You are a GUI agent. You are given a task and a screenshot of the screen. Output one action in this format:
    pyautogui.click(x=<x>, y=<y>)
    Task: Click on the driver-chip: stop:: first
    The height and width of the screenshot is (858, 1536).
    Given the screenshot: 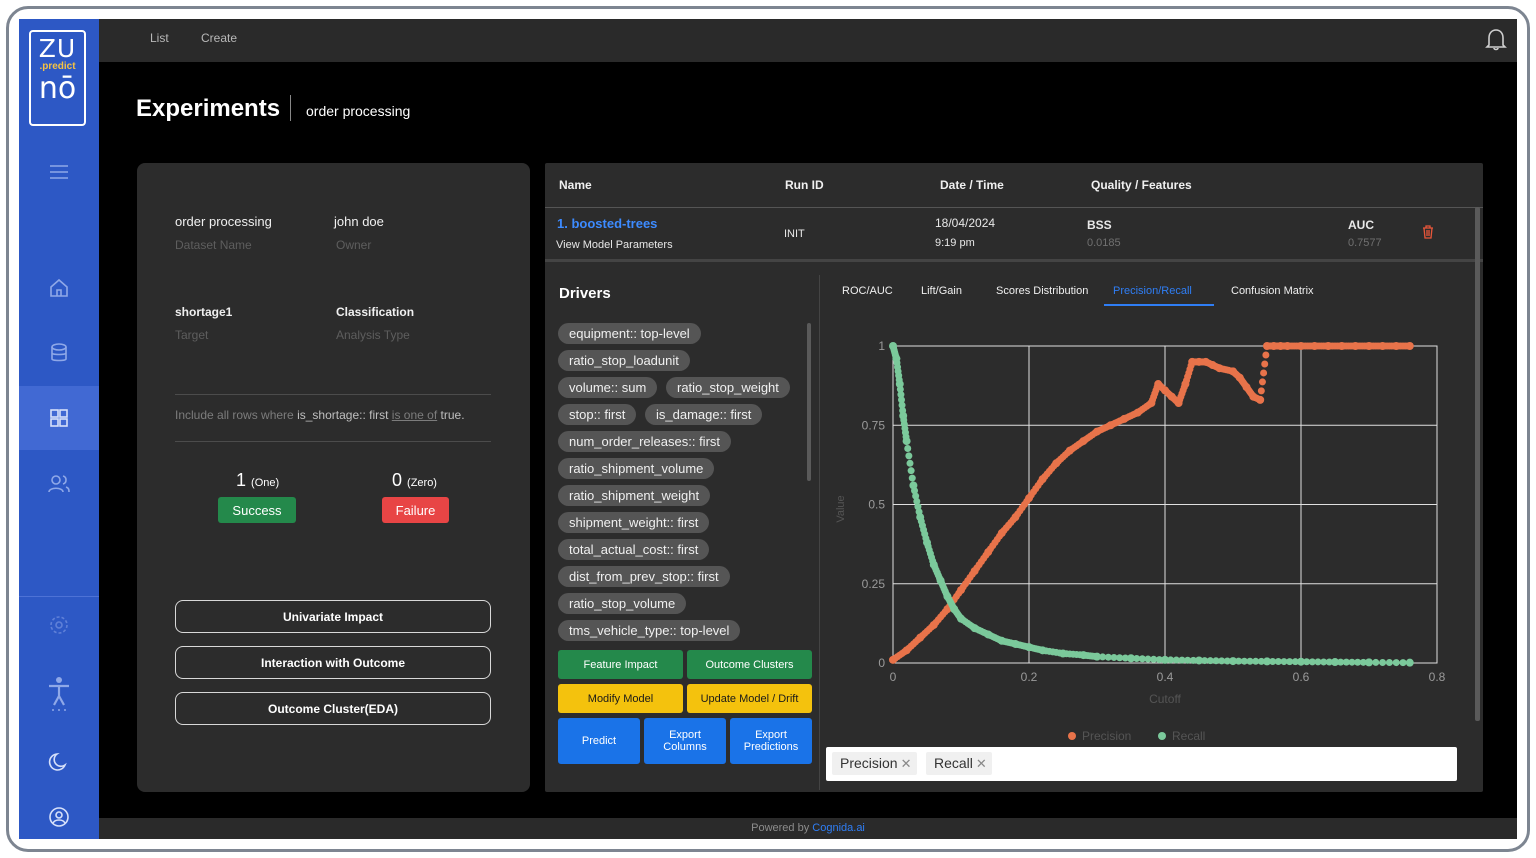 What is the action you would take?
    pyautogui.click(x=597, y=414)
    